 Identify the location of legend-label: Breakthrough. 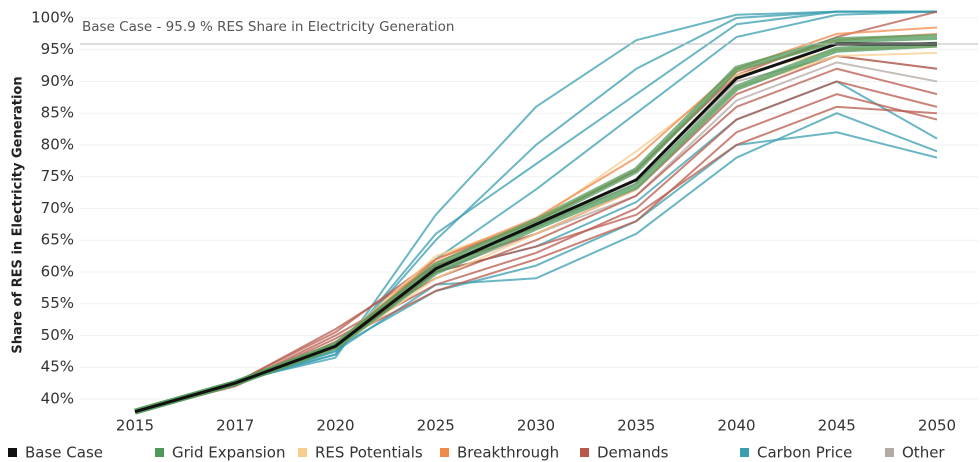
(508, 453).